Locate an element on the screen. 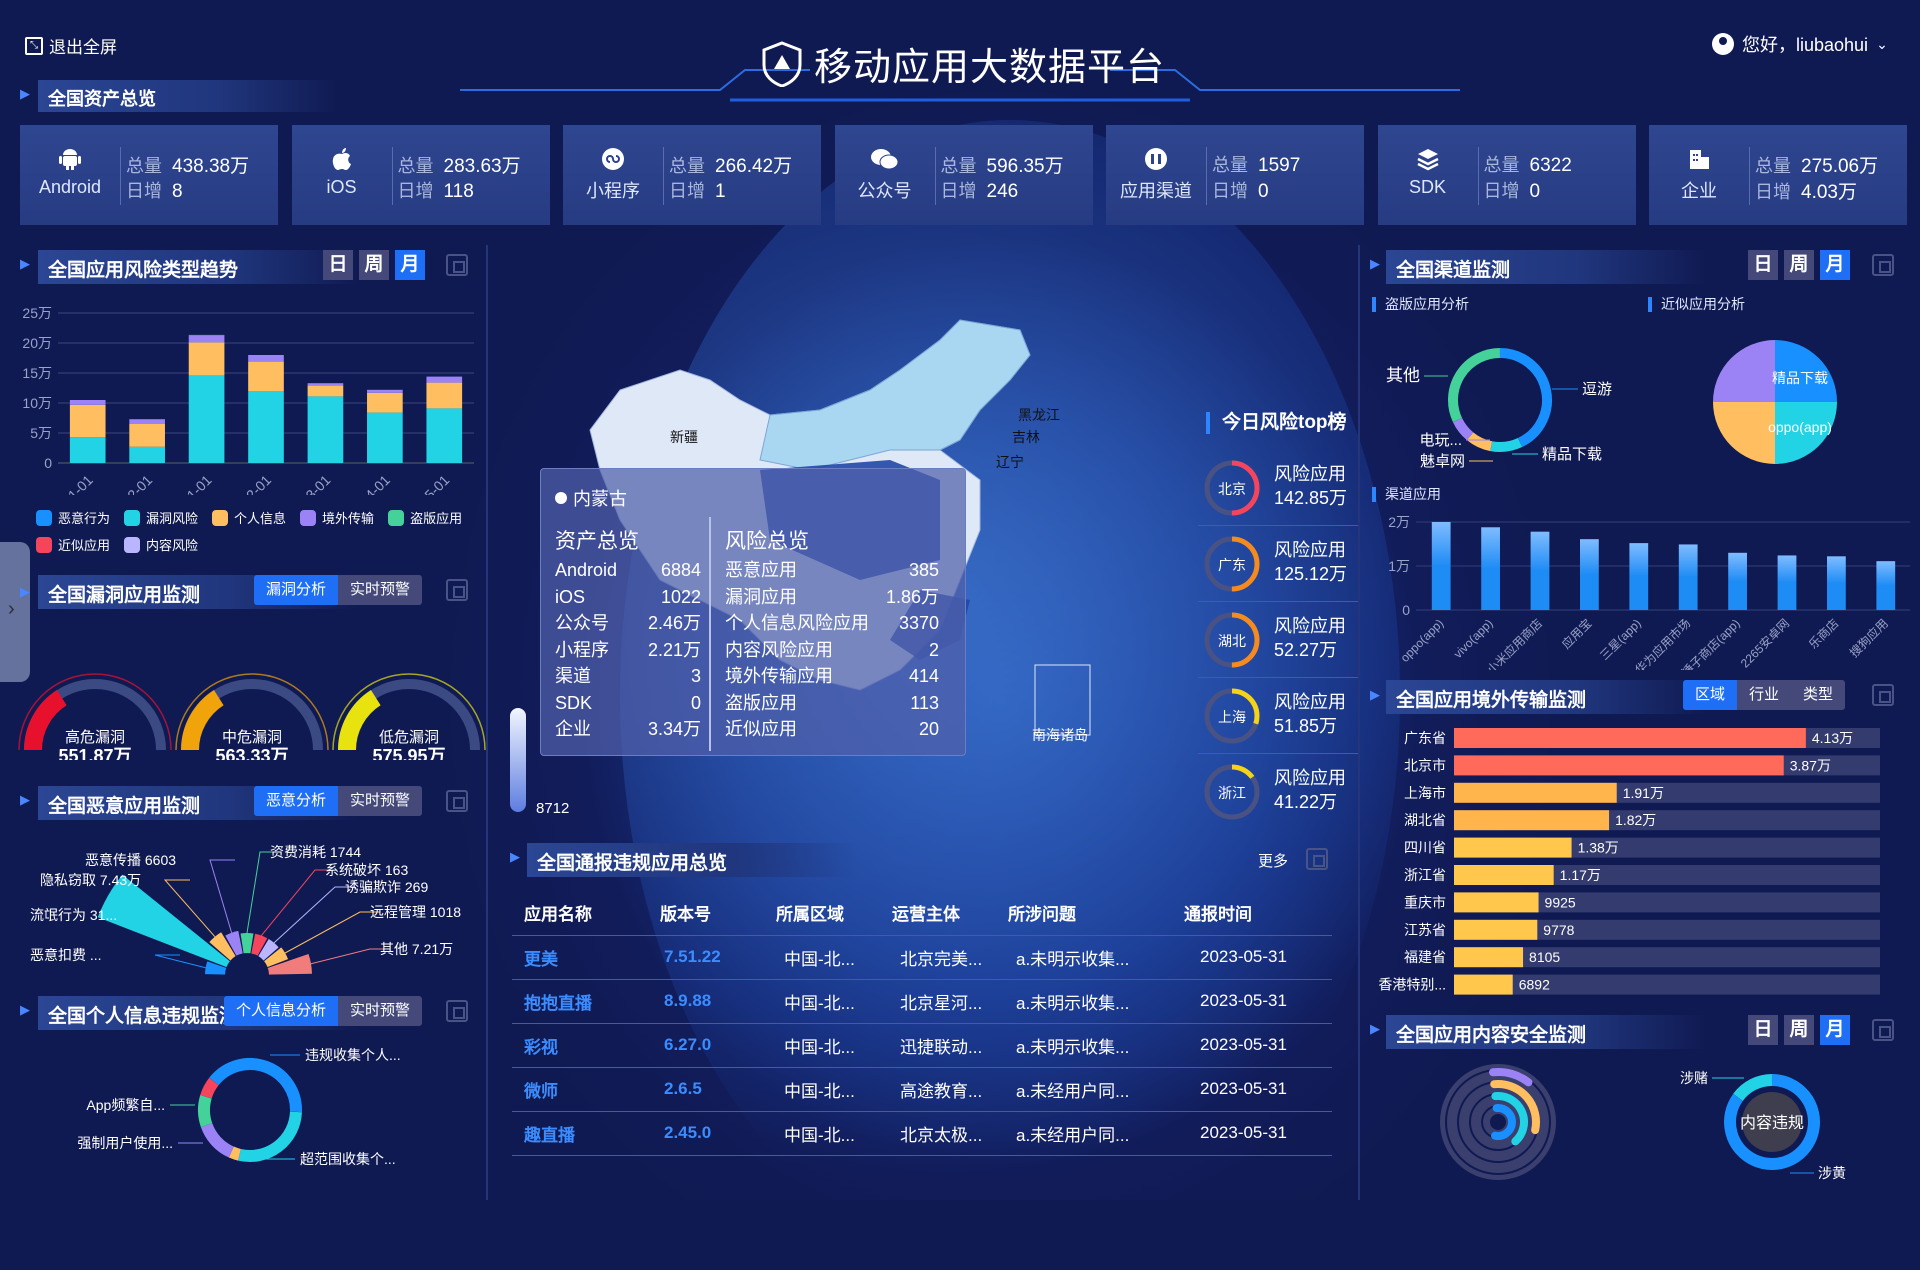 The width and height of the screenshot is (1920, 1270). legend-item: 近似应用 is located at coordinates (73, 544).